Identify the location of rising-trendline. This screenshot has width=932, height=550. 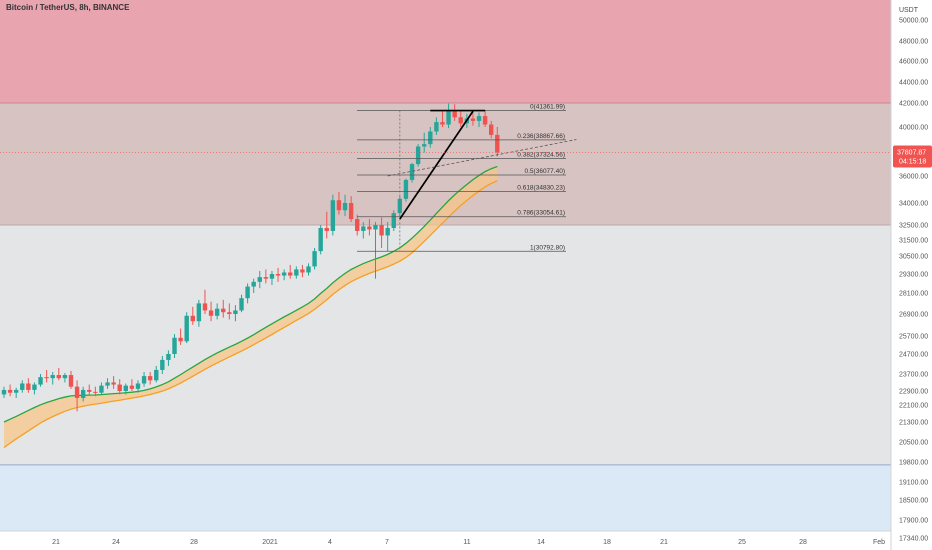
(436, 165).